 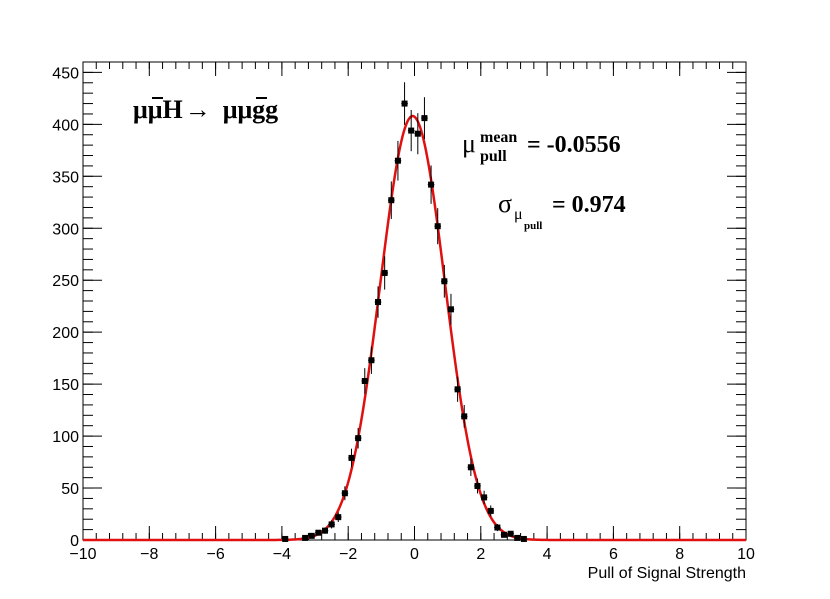 I want to click on y-tick-label: 250, so click(x=65, y=281).